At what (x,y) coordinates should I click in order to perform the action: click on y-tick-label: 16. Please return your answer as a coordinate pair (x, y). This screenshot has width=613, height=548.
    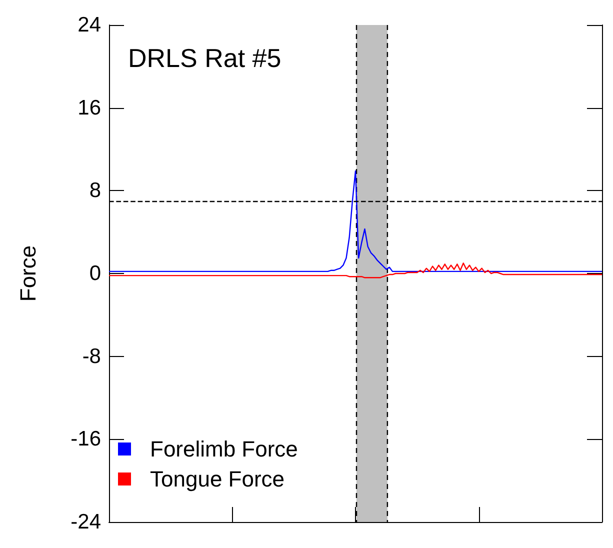
    Looking at the image, I should click on (89, 108).